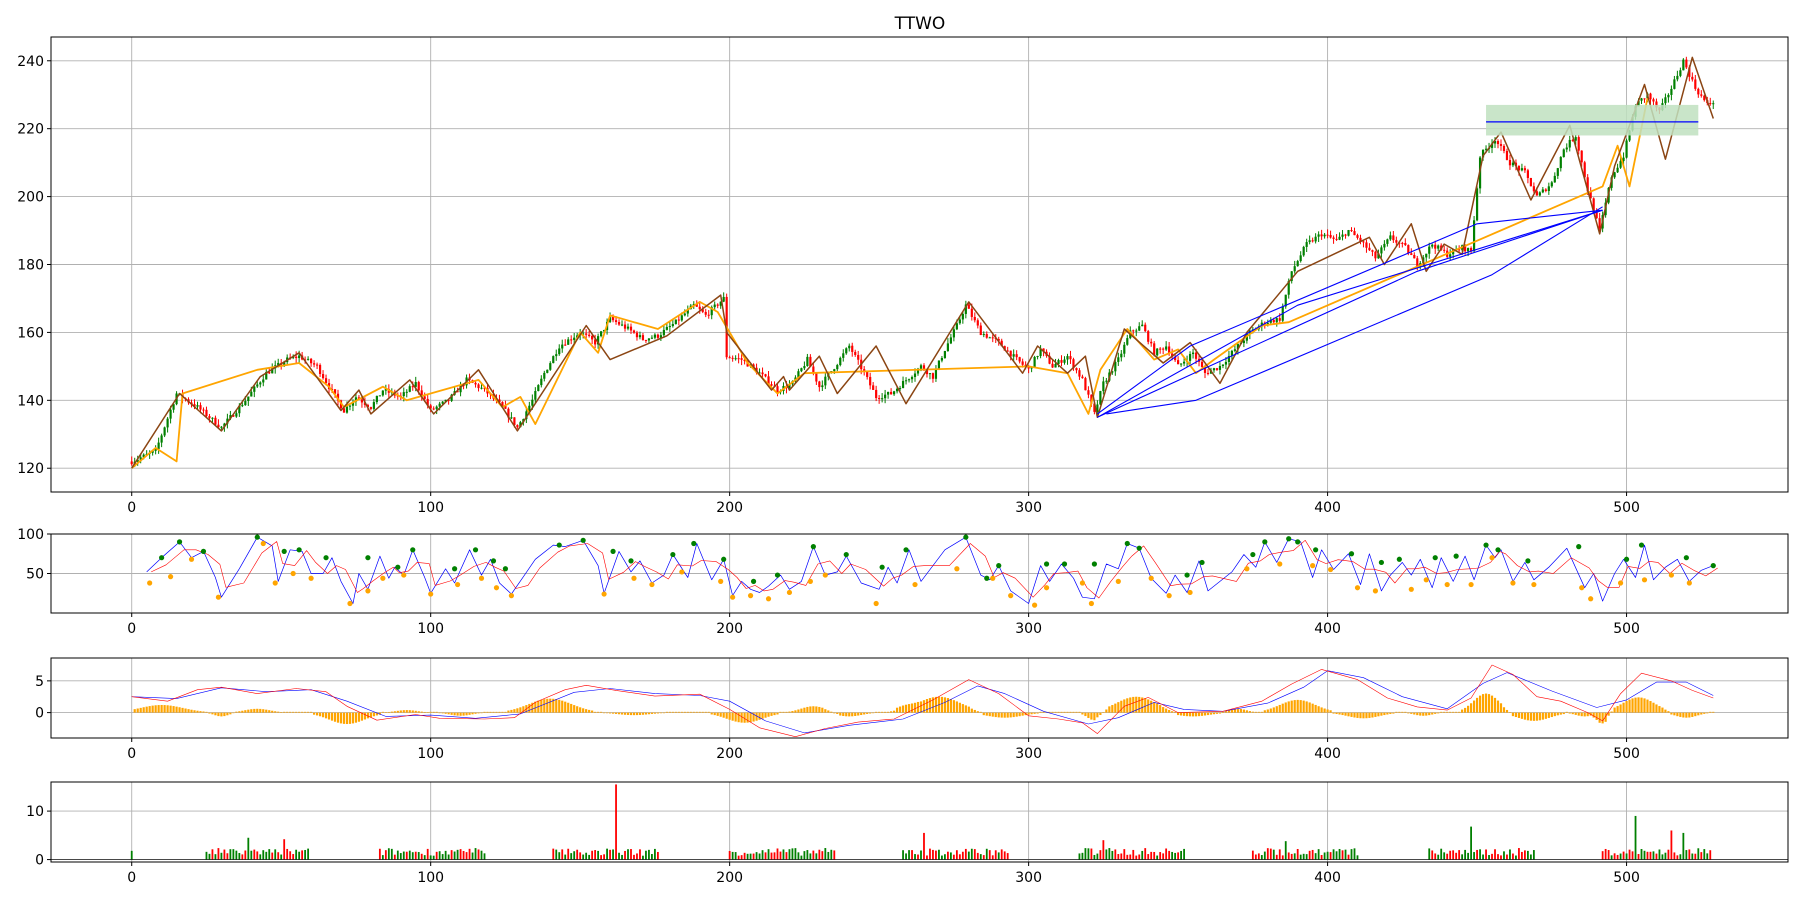  Describe the element at coordinates (1350, 313) in the screenshot. I see `trend-channel-line` at that location.